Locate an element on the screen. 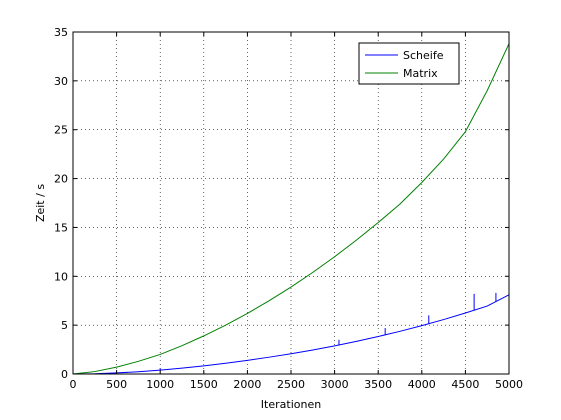 The width and height of the screenshot is (561, 420). y-tick-label: 10 is located at coordinates (61, 276).